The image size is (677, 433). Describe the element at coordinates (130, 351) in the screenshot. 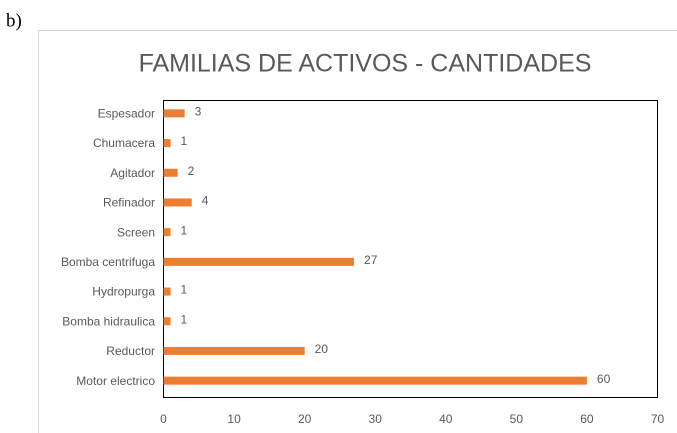

I see `y-tick-label: Reductor` at that location.